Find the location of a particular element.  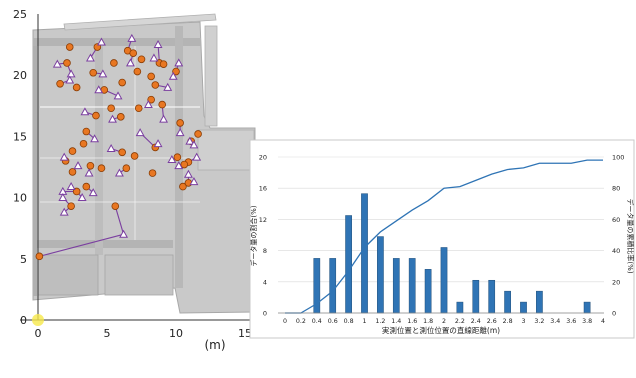

inset-x-tick-label: 1.2 is located at coordinates (380, 321).